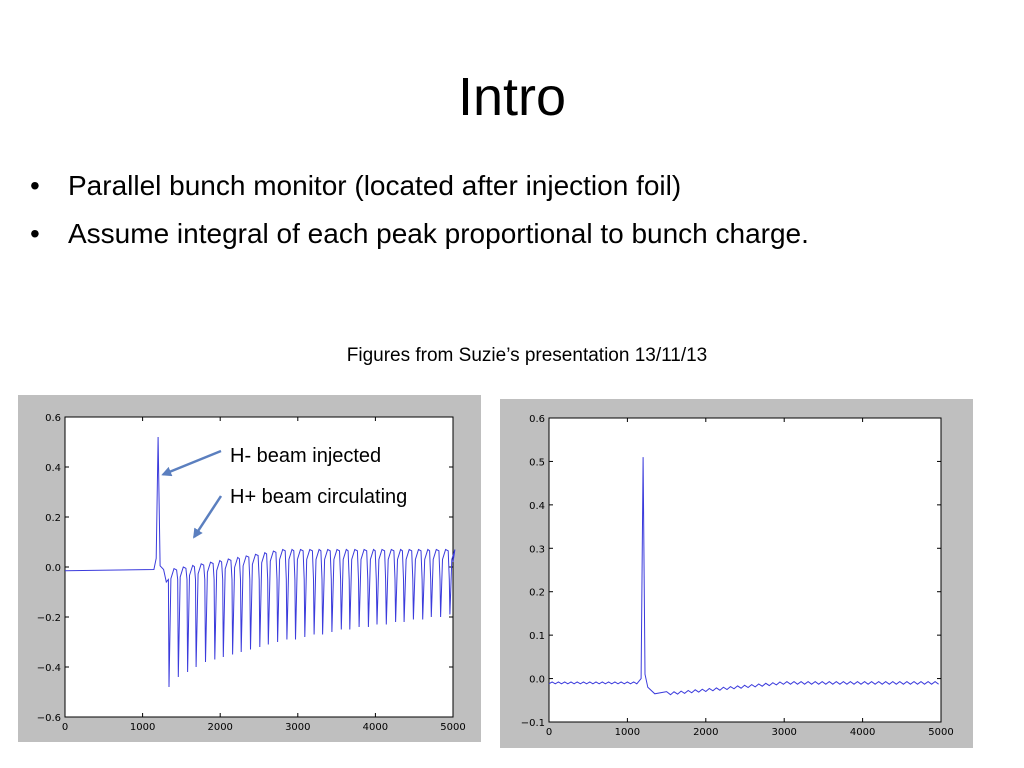 The height and width of the screenshot is (768, 1024). Describe the element at coordinates (537, 419) in the screenshot. I see `right-y-tick-label: 0.6` at that location.